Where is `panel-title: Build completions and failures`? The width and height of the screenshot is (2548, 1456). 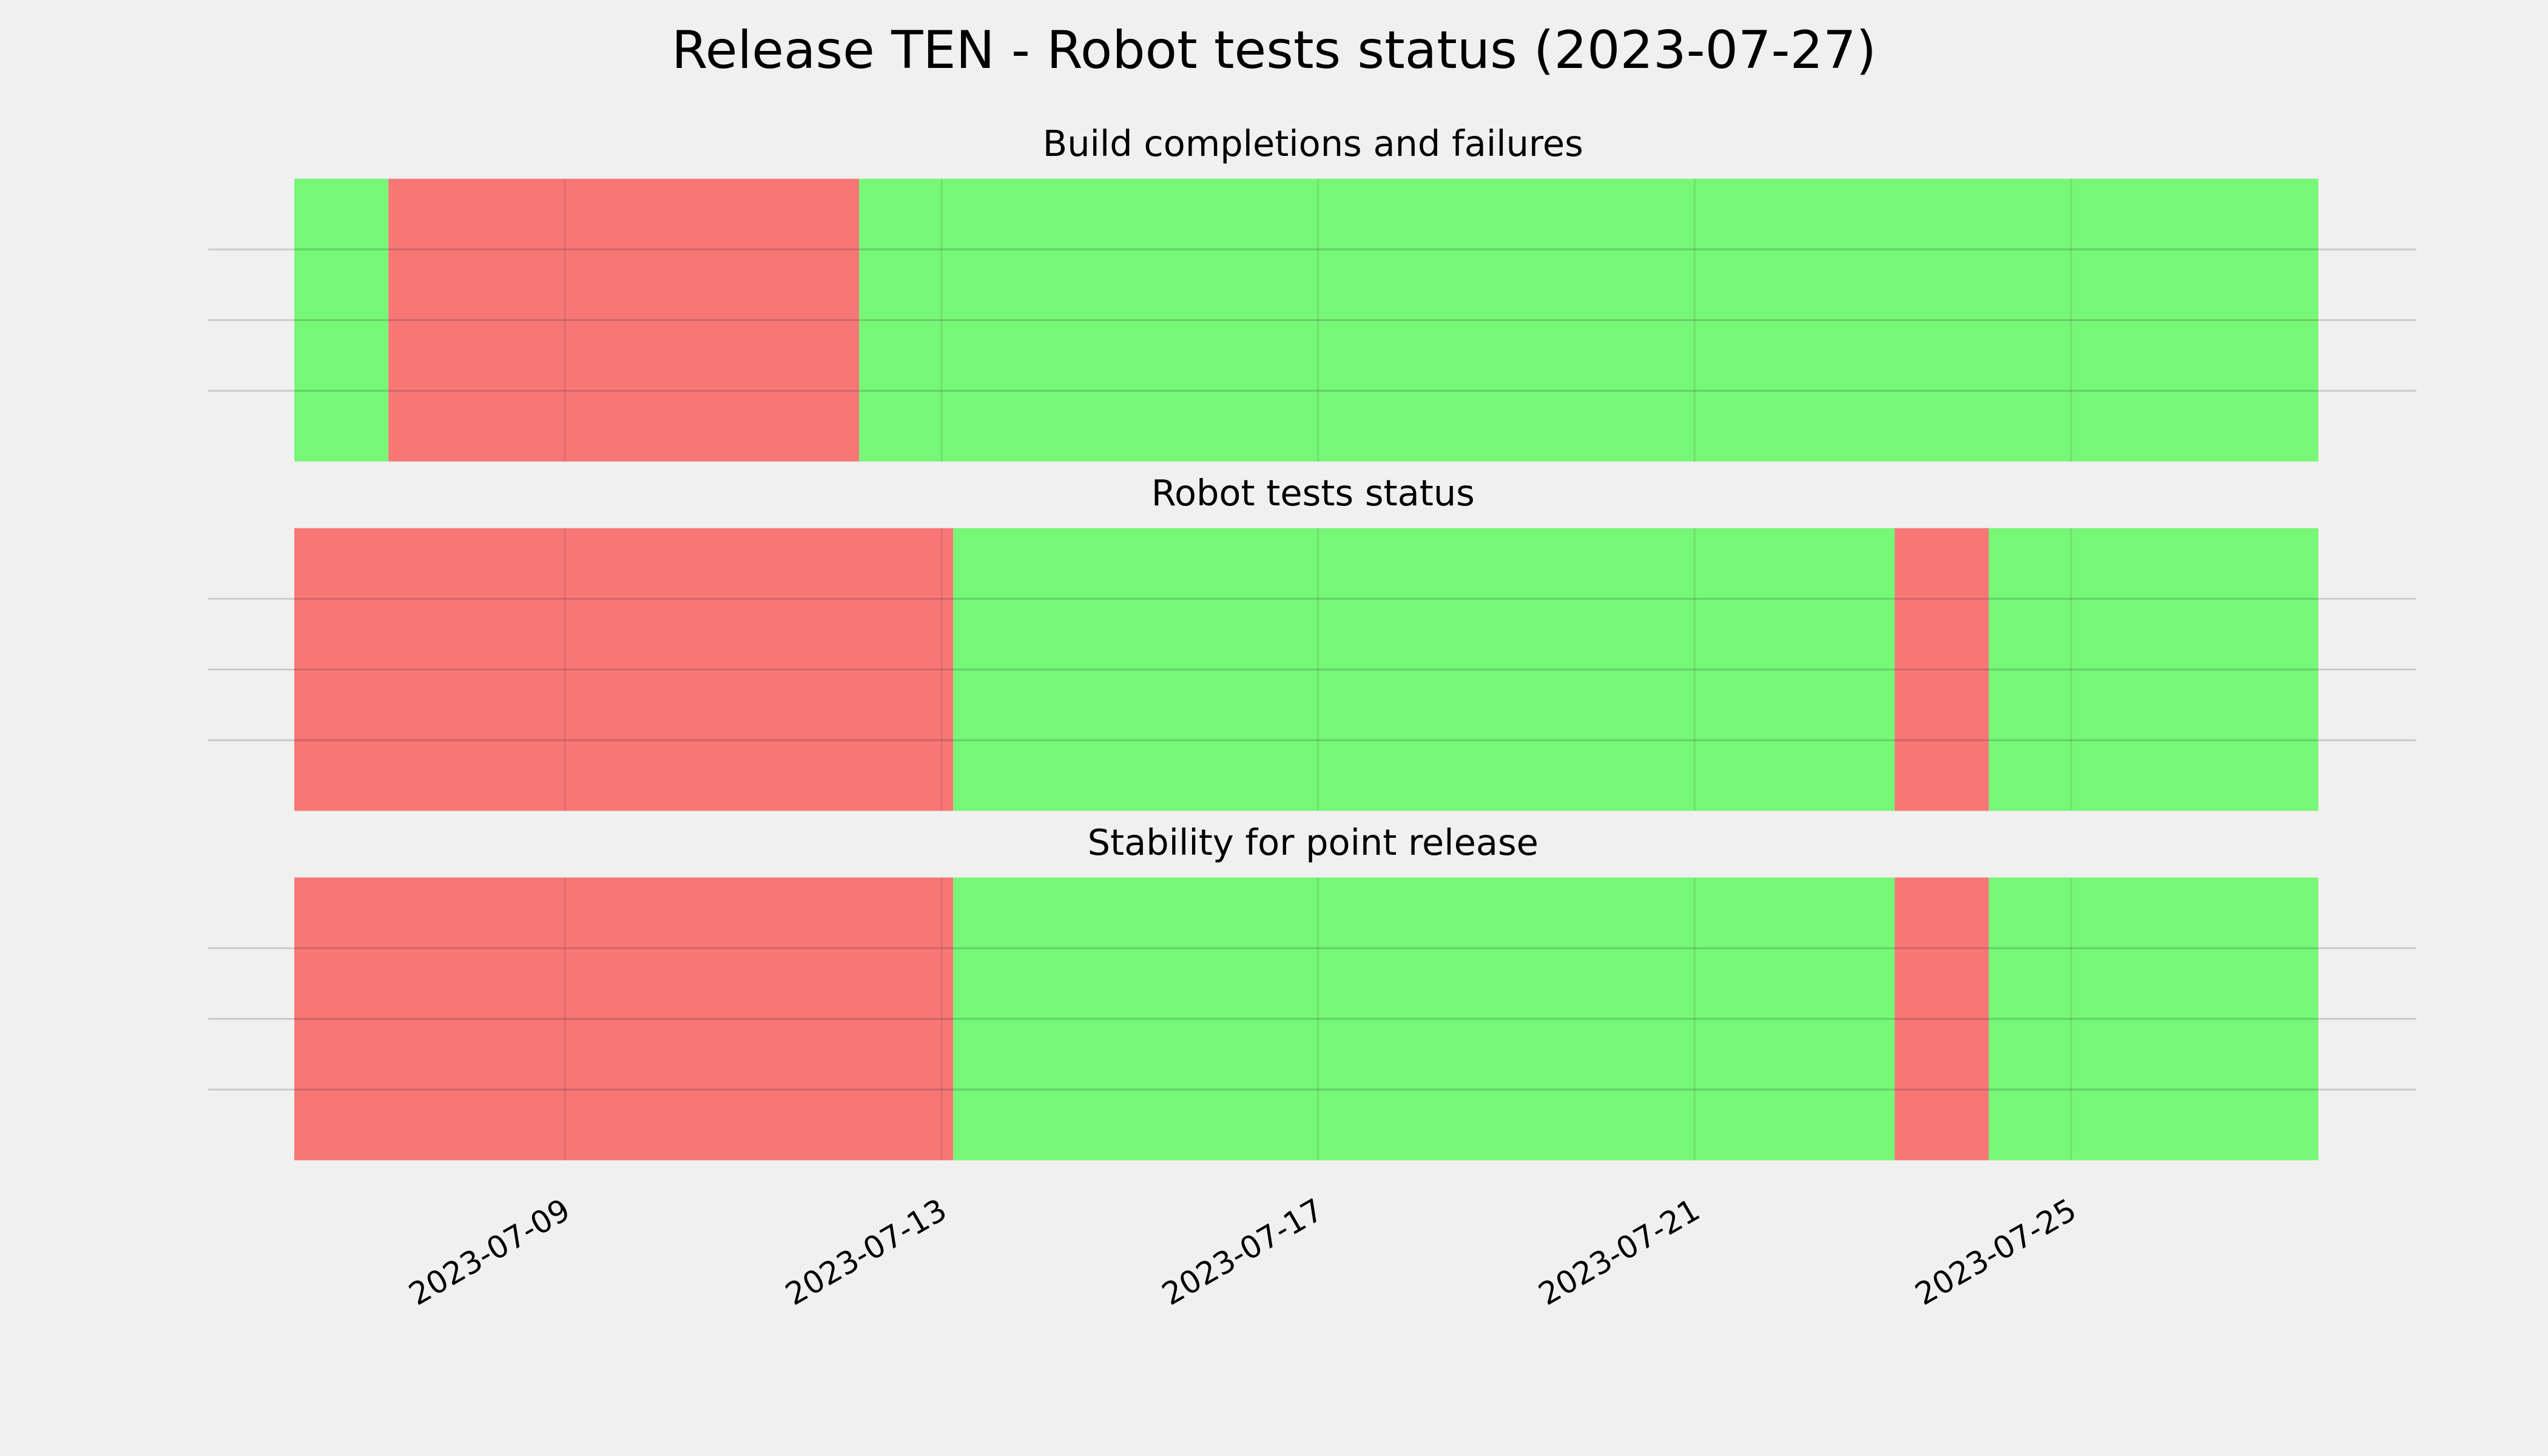
panel-title: Build completions and failures is located at coordinates (1313, 143).